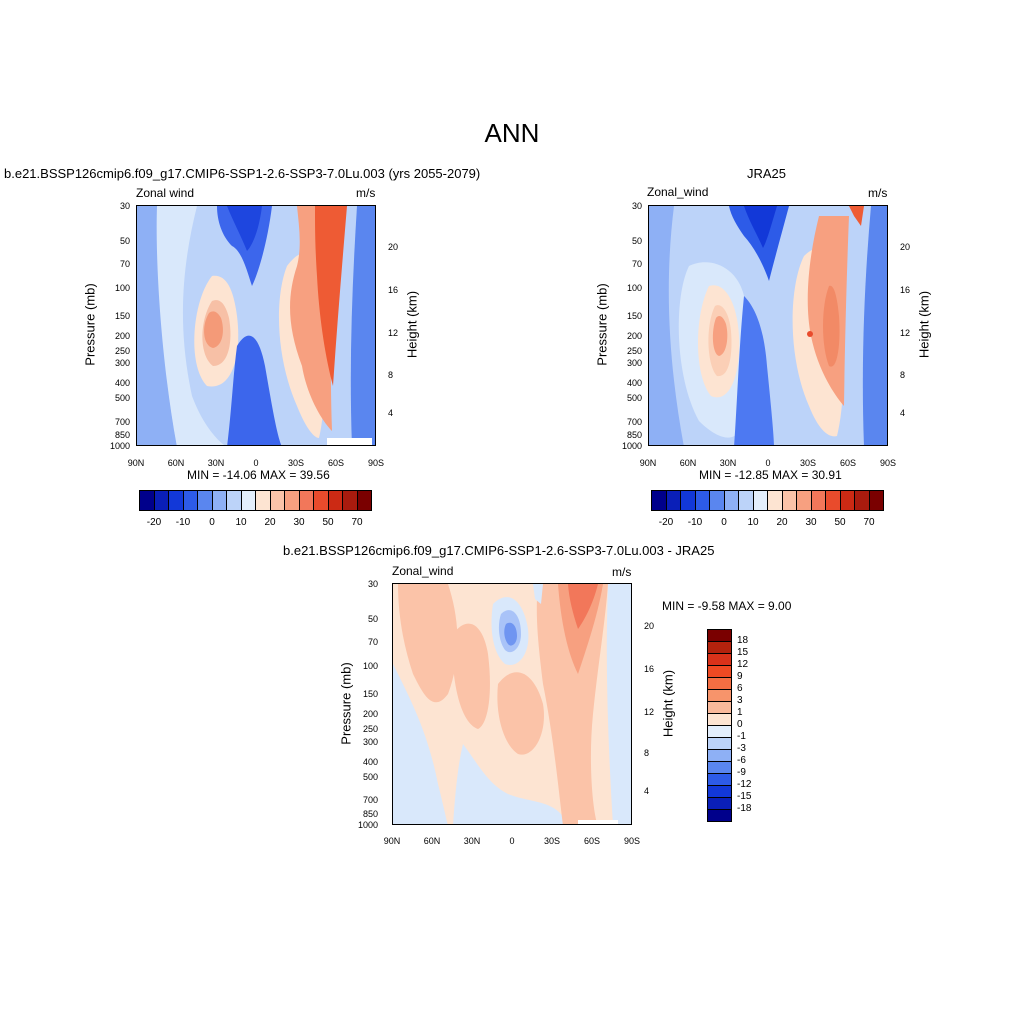  Describe the element at coordinates (598, 822) in the screenshot. I see `panel-3-terrain-mask` at that location.